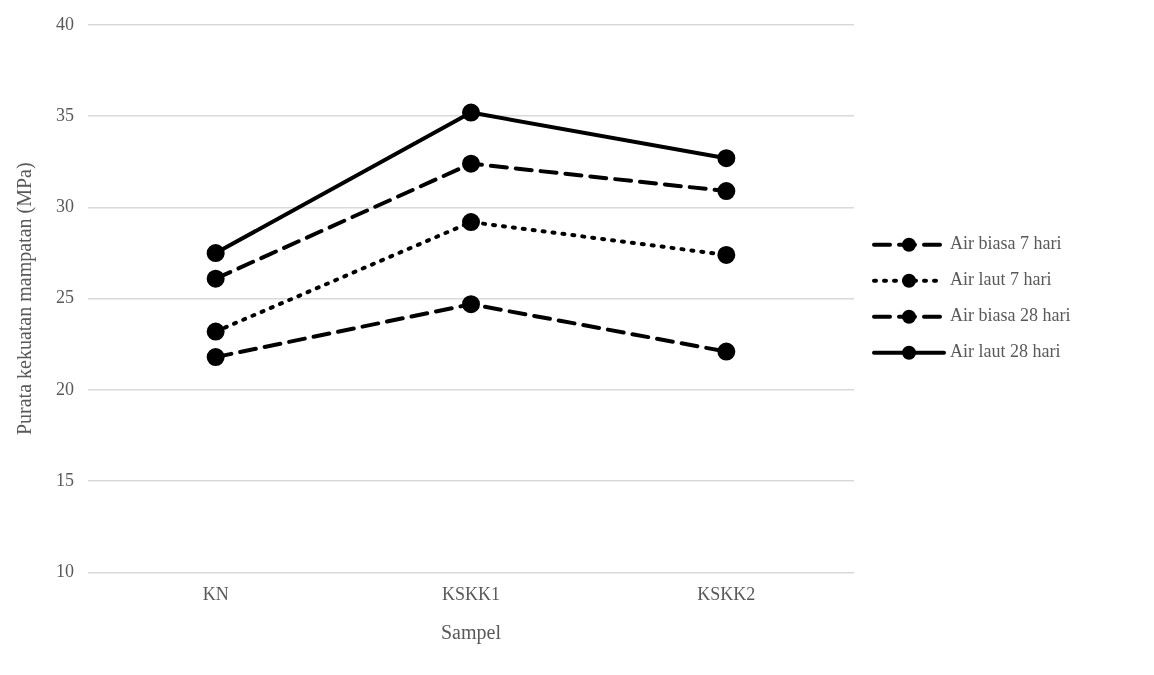  I want to click on legend-label: Air laut 28 hari, so click(1005, 351).